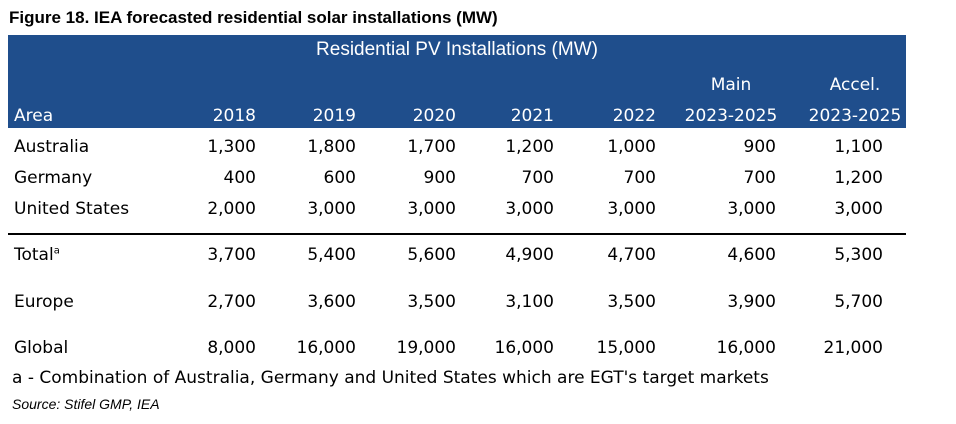 The image size is (956, 424). Describe the element at coordinates (331, 147) in the screenshot. I see `table-cell: 1,800` at that location.